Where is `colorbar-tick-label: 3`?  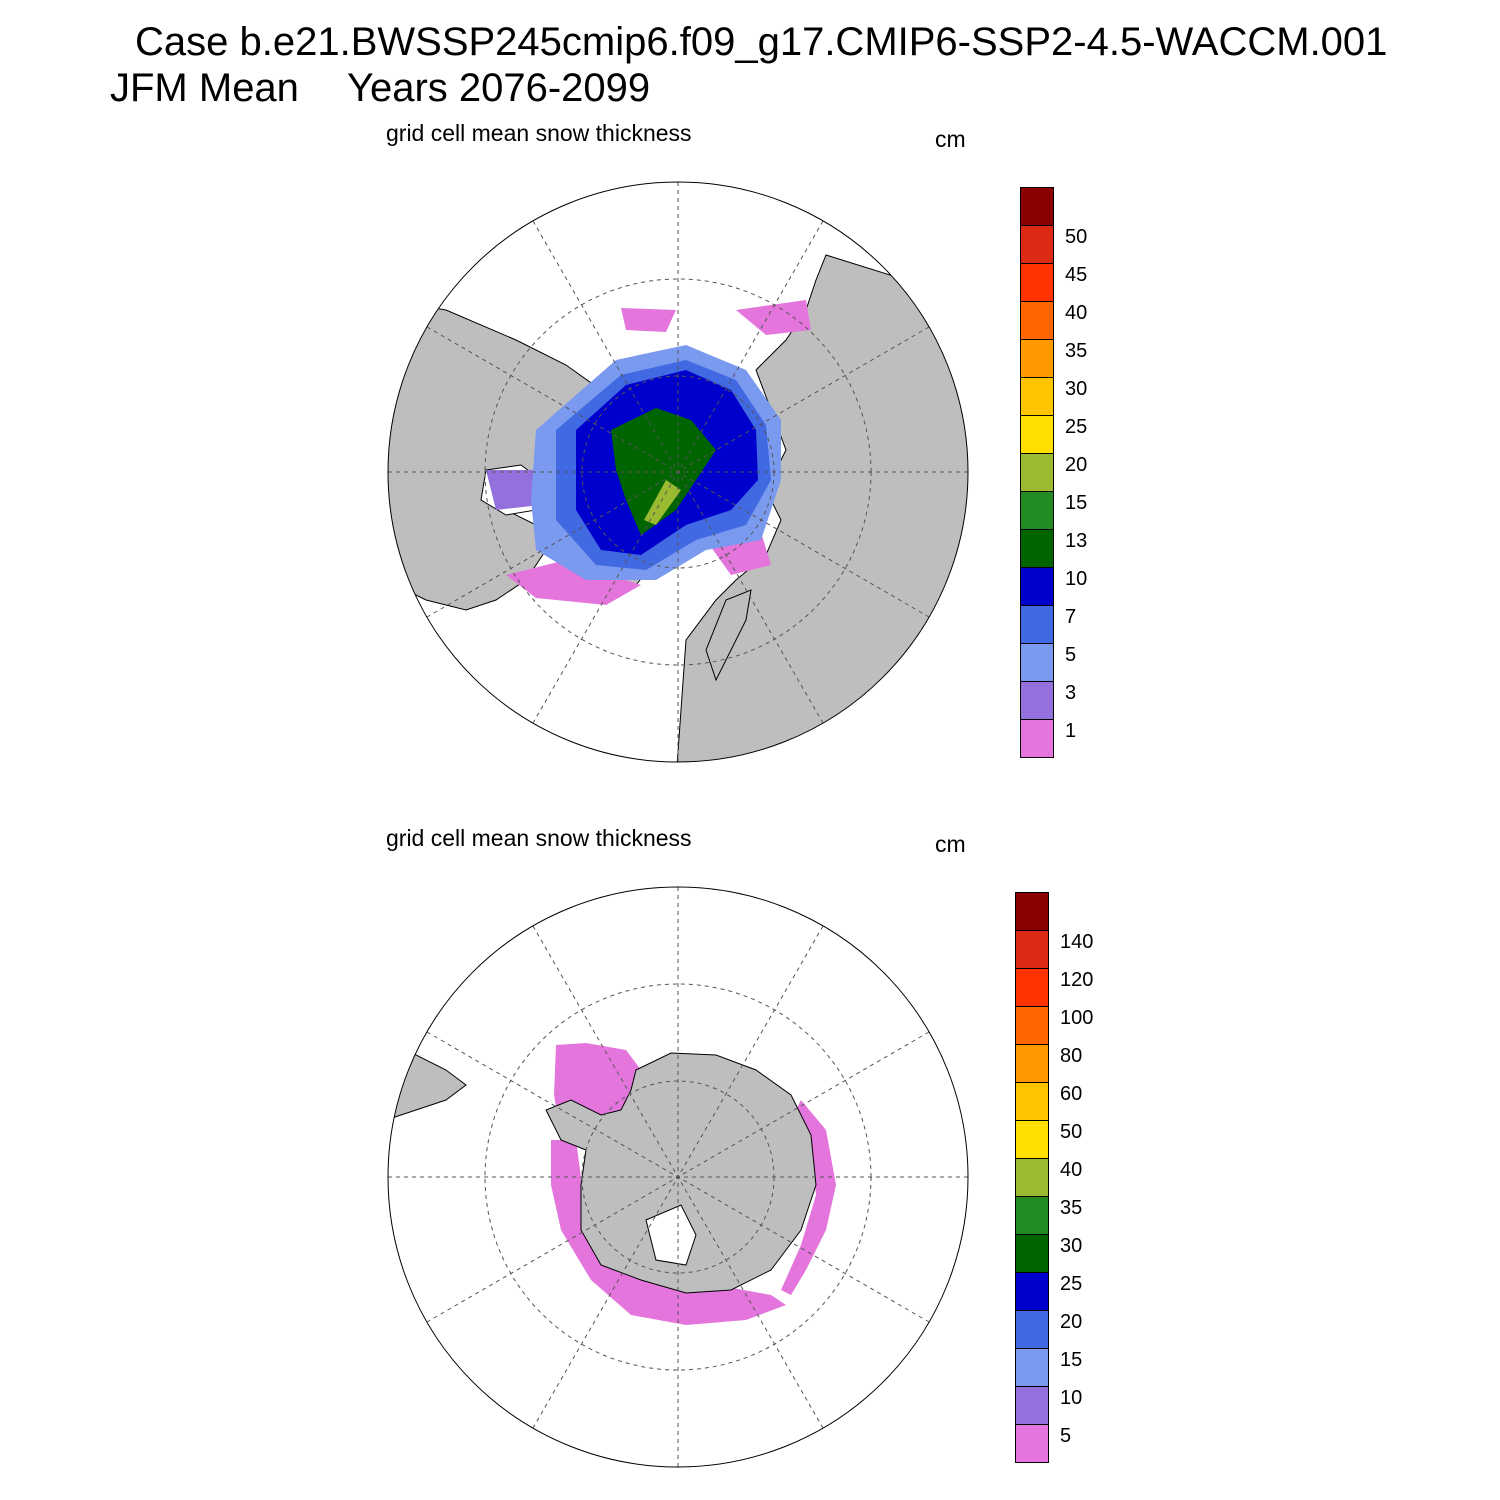 colorbar-tick-label: 3 is located at coordinates (1071, 693).